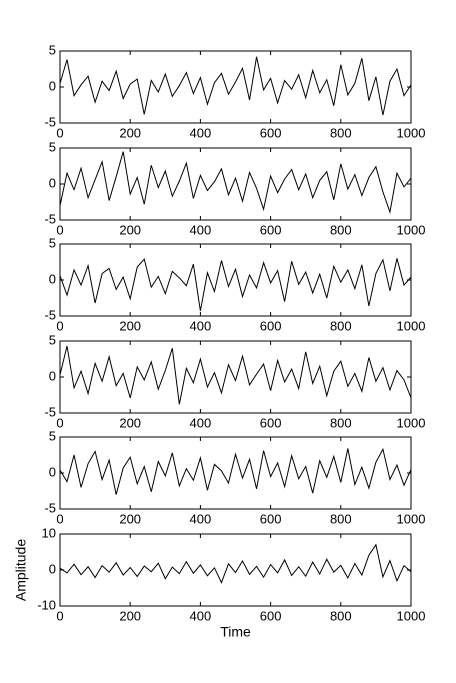  Describe the element at coordinates (49, 532) in the screenshot. I see `y-tick-label: 10` at that location.